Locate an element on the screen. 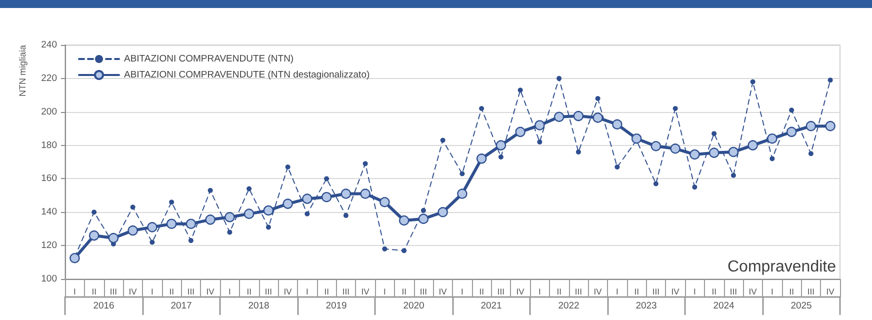  text: 2022 is located at coordinates (569, 306).